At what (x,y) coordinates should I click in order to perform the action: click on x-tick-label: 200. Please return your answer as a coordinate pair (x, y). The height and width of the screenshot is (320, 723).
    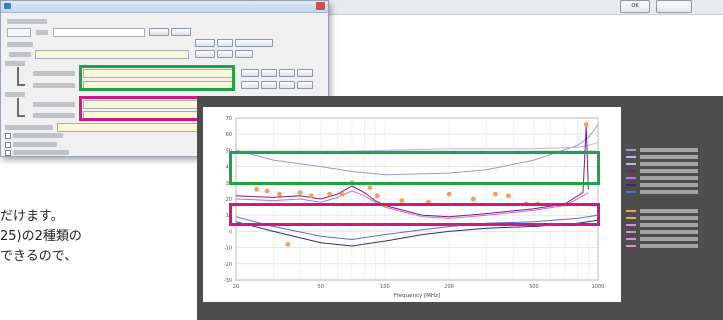
    Looking at the image, I should click on (449, 287).